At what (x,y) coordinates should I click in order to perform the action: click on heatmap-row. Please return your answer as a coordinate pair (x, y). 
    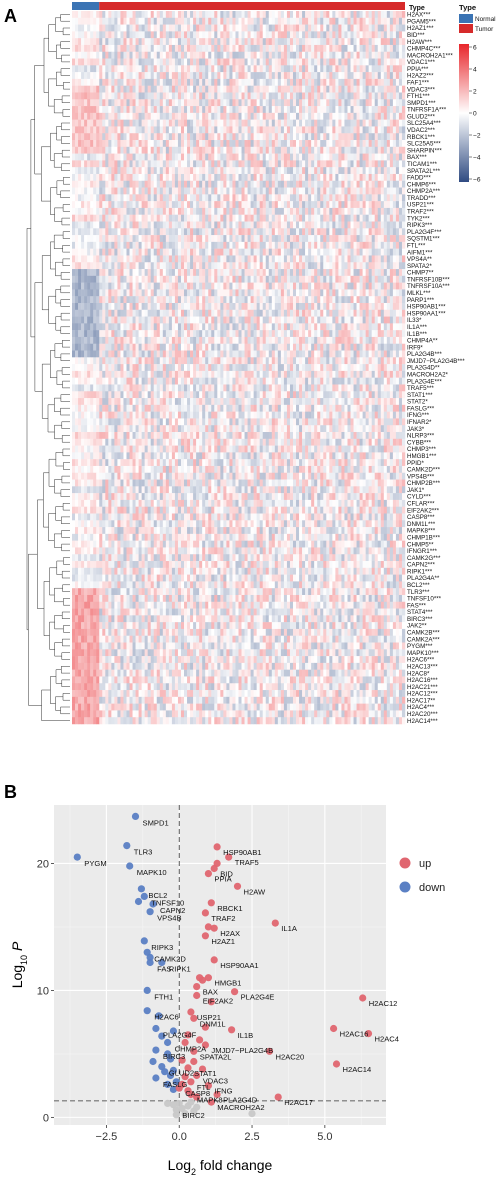
    Looking at the image, I should click on (239, 273).